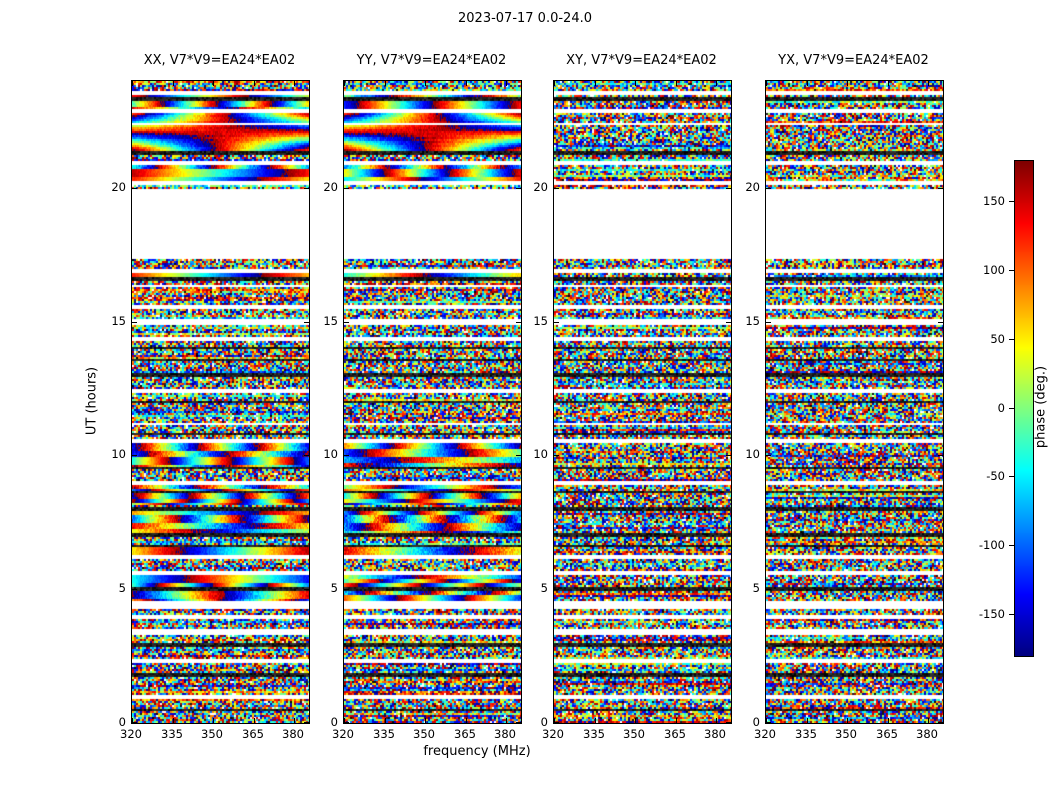 Image resolution: width=1050 pixels, height=800 pixels. I want to click on heatmap-canvas-yy, so click(432, 402).